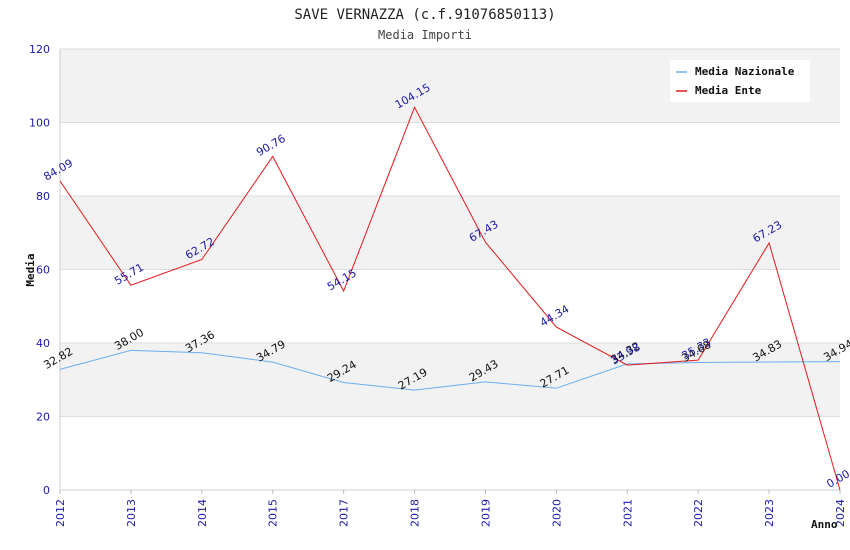  I want to click on legend: Media Nazionale Media Ente, so click(740, 81).